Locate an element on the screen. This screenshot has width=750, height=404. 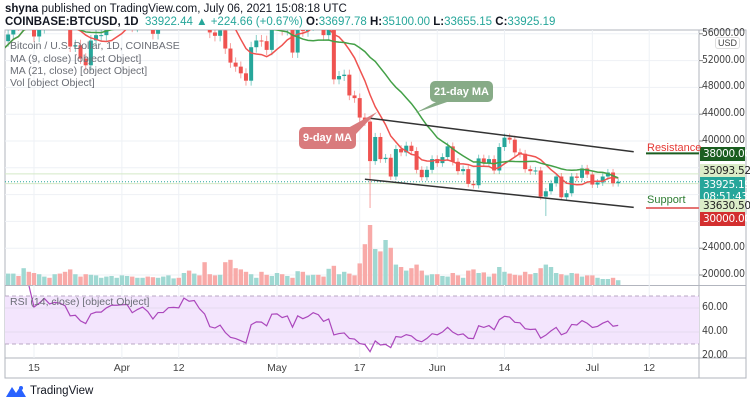
legend-rsi: RSI (14, close) [object Object] is located at coordinates (80, 302).